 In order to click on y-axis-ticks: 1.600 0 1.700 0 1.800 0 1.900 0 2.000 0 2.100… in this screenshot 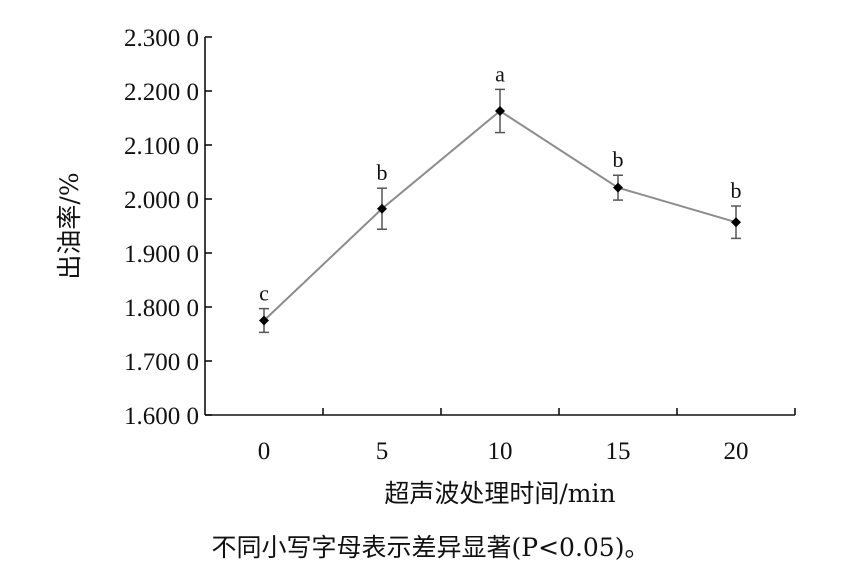, I will do `click(168, 227)`.